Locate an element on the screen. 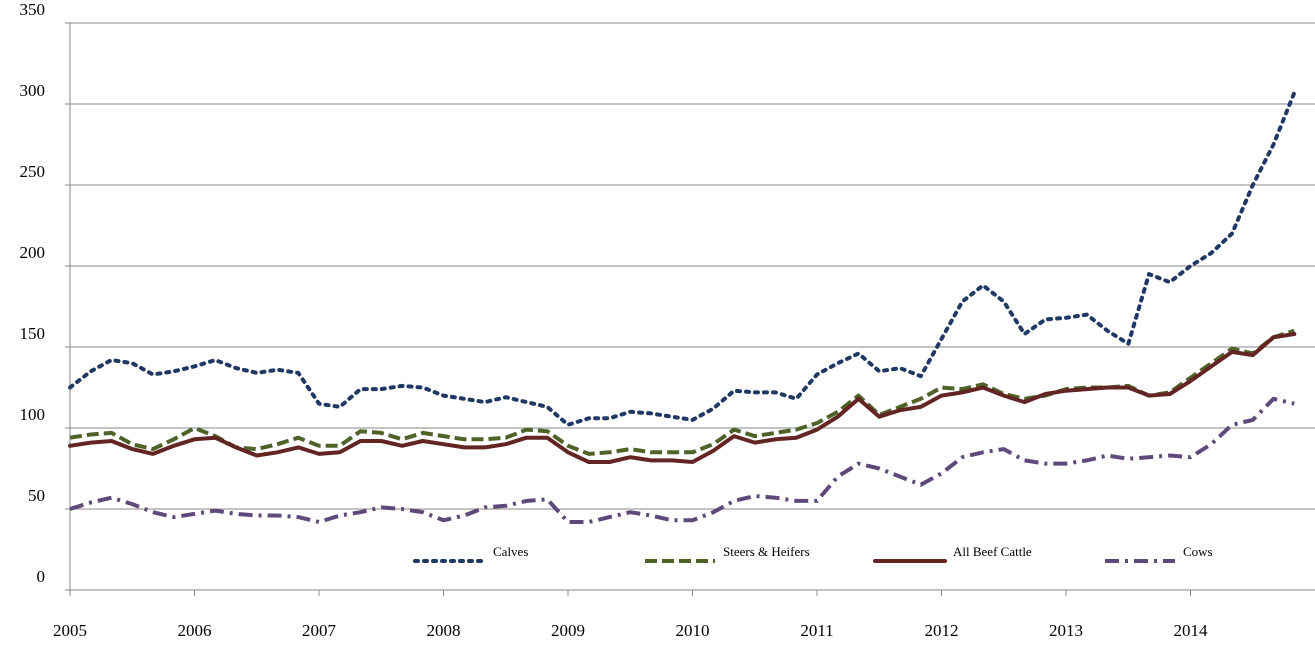 This screenshot has width=1315, height=649. x-tick-label: 2012 is located at coordinates (942, 630).